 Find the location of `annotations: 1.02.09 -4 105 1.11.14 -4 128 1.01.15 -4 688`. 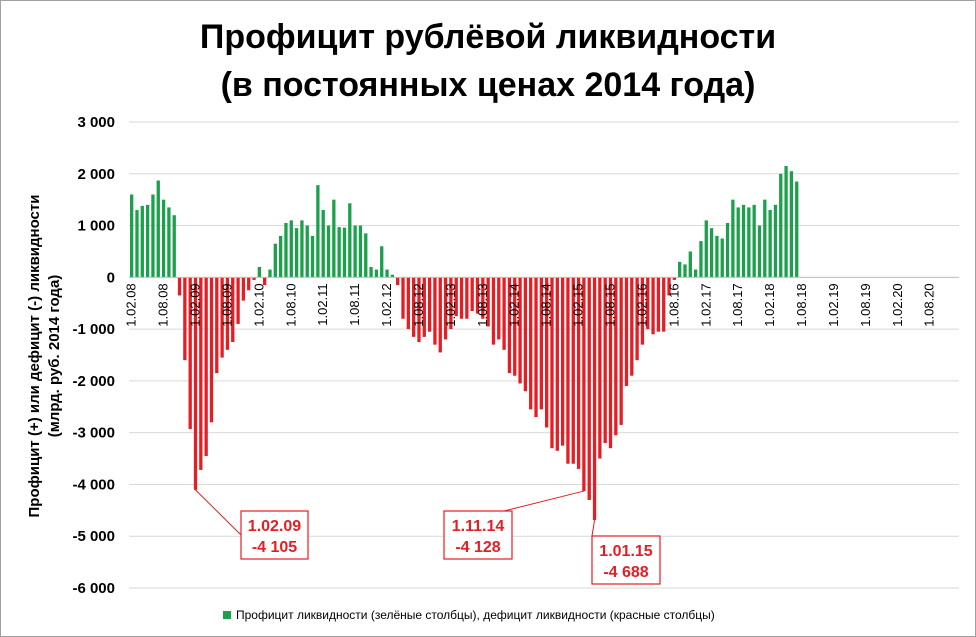

annotations: 1.02.09 -4 105 1.11.14 -4 128 1.01.15 -4 688 is located at coordinates (428, 537).